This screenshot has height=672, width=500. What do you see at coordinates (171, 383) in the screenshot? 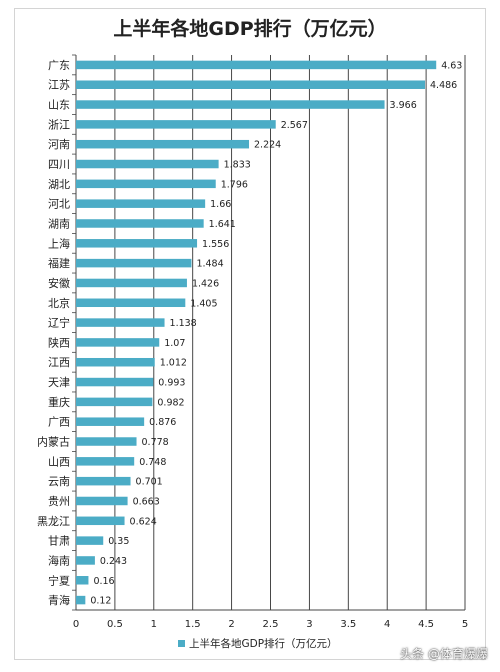
I see `value-label: 0.993` at bounding box center [171, 383].